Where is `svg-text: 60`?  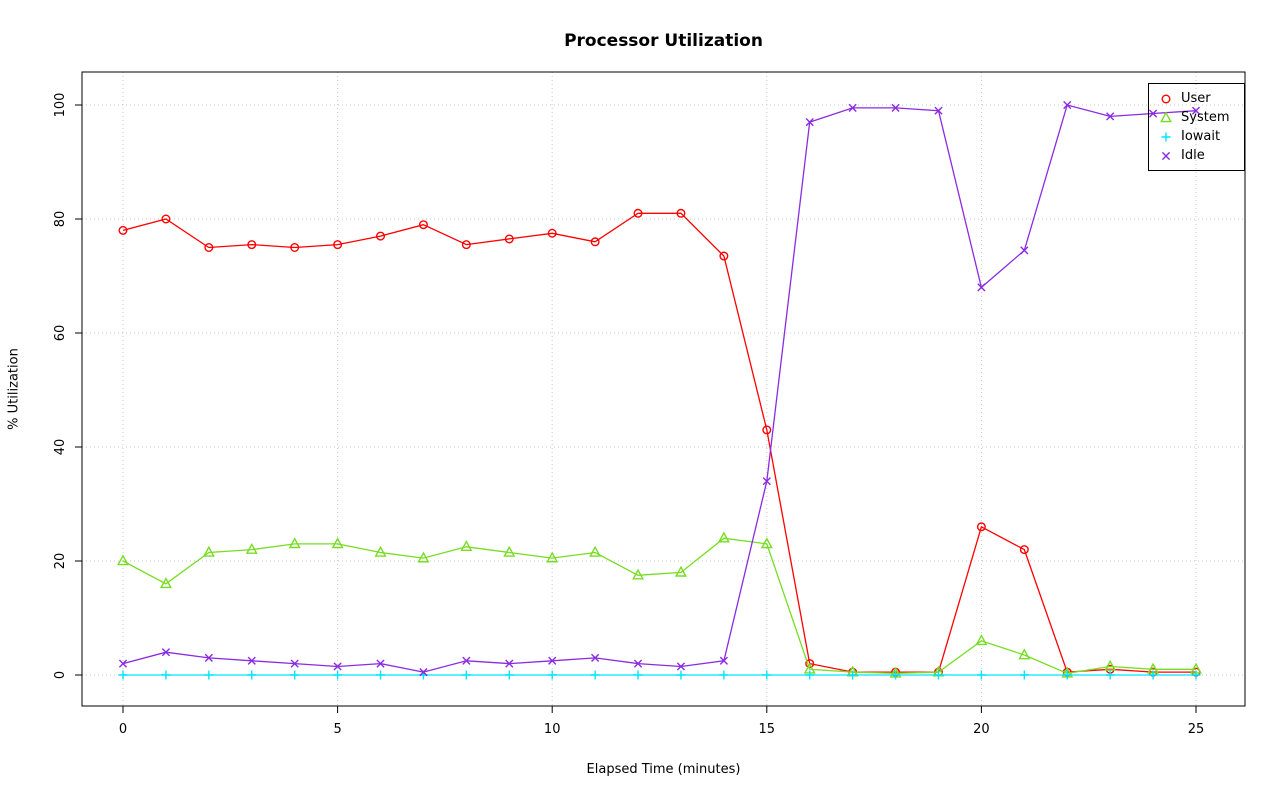 svg-text: 60 is located at coordinates (60, 333).